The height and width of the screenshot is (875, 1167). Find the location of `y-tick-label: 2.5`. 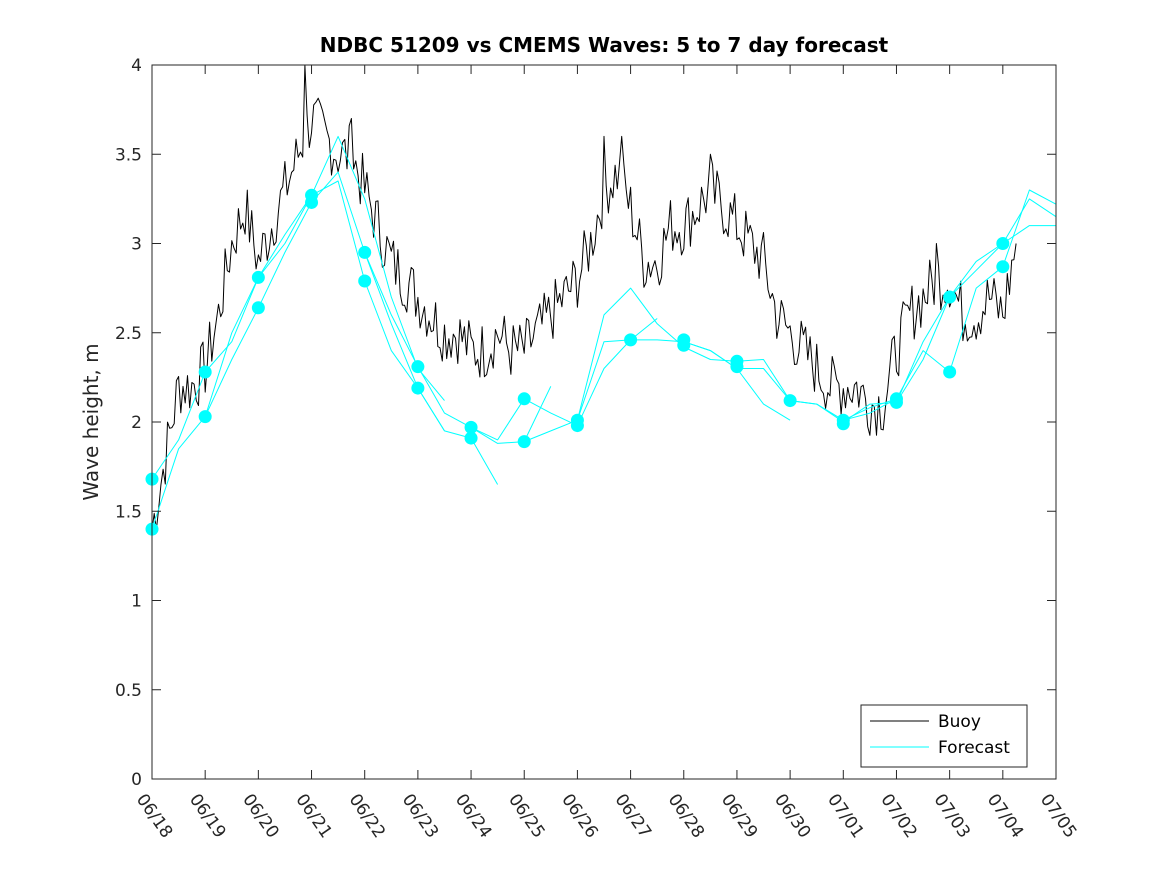

y-tick-label: 2.5 is located at coordinates (128, 334).